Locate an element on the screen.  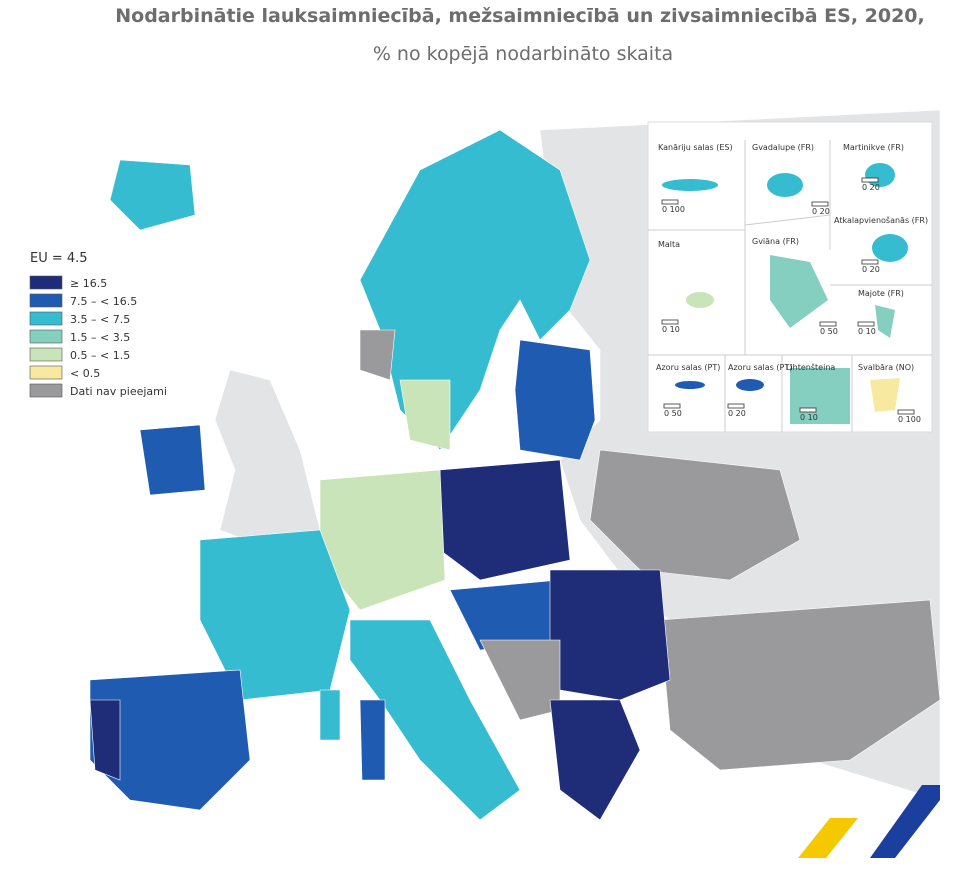
legend-label: 7.5 – < 16.5 is located at coordinates (103, 301).